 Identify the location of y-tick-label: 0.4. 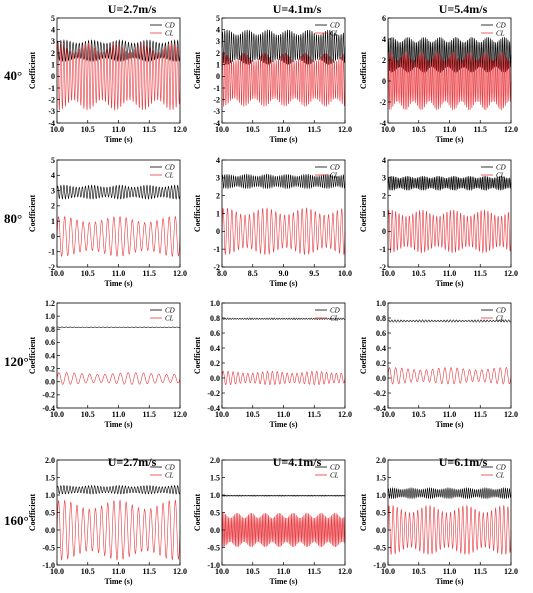
(215, 348).